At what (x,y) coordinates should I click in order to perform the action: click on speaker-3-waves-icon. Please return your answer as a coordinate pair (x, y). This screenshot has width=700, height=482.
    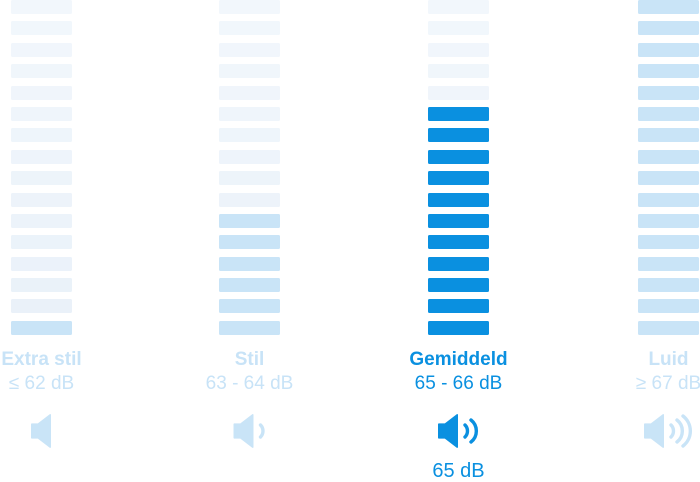
    Looking at the image, I should click on (668, 431).